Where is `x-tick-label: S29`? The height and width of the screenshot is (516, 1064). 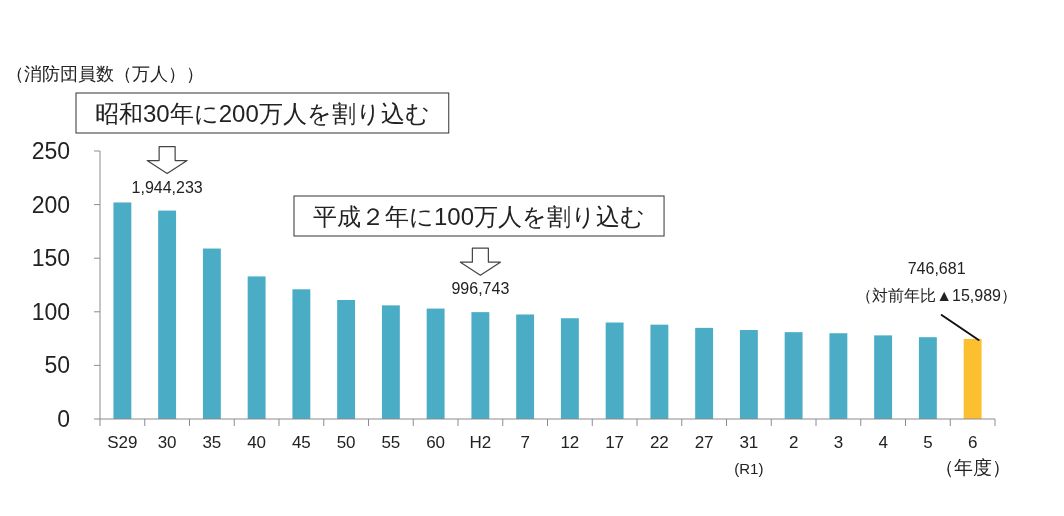 x-tick-label: S29 is located at coordinates (122, 442).